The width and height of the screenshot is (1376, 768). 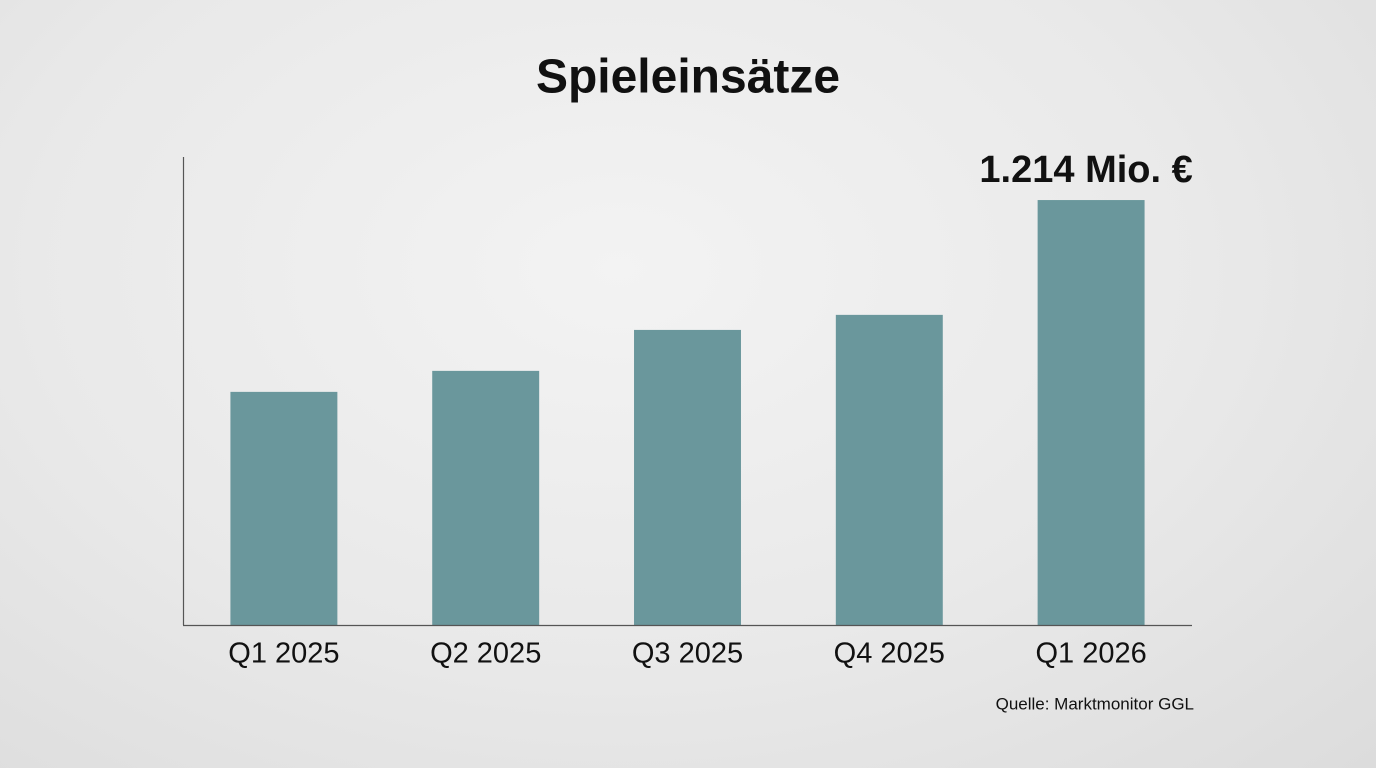 I want to click on x-tick-label: Q3 2025, so click(x=687, y=654).